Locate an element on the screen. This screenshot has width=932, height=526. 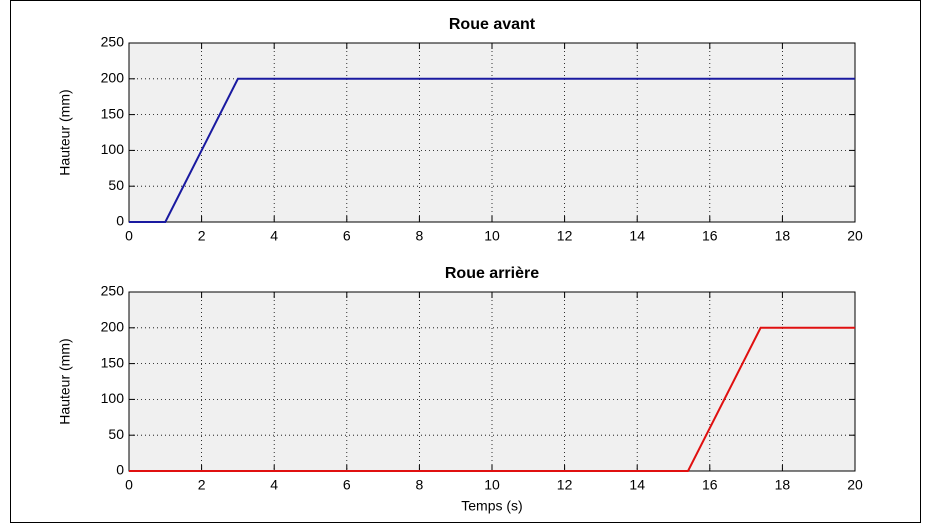
chart-title: Roue arrière is located at coordinates (492, 273).